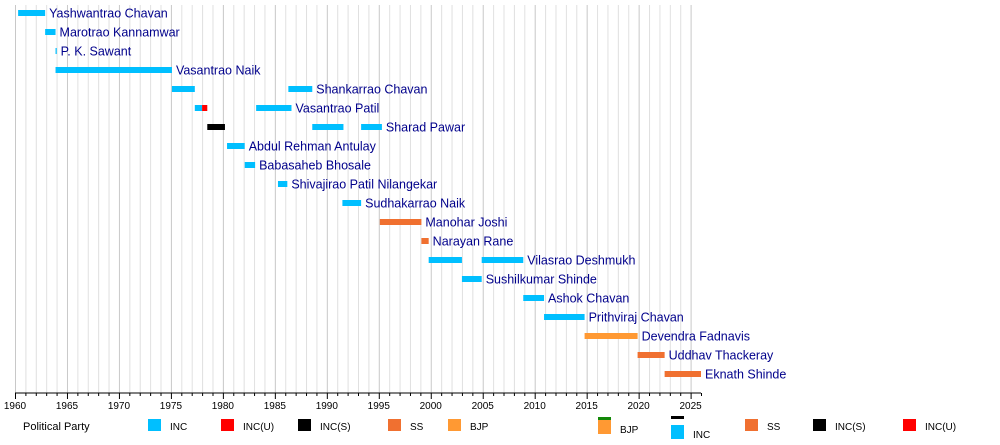 The width and height of the screenshot is (1000, 445). What do you see at coordinates (636, 318) in the screenshot?
I see `row-label: Prithviraj Chavan` at bounding box center [636, 318].